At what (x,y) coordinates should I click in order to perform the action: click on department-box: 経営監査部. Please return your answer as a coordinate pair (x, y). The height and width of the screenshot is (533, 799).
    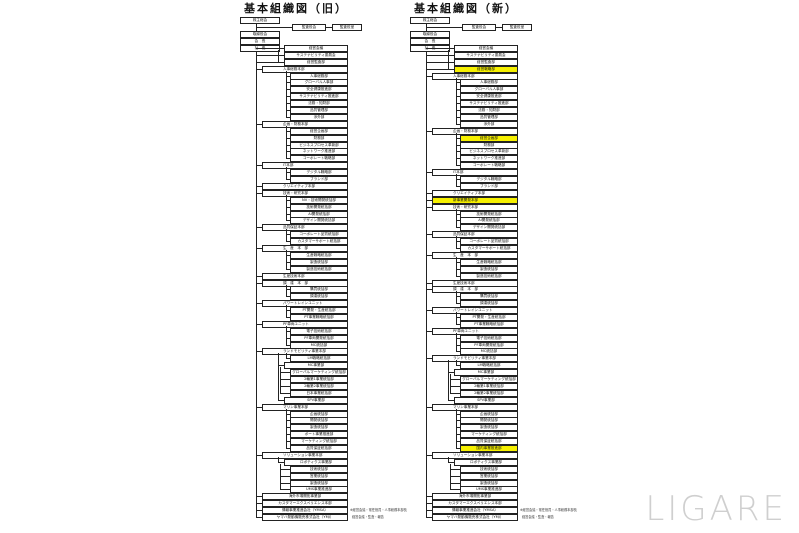
    Looking at the image, I should click on (316, 62).